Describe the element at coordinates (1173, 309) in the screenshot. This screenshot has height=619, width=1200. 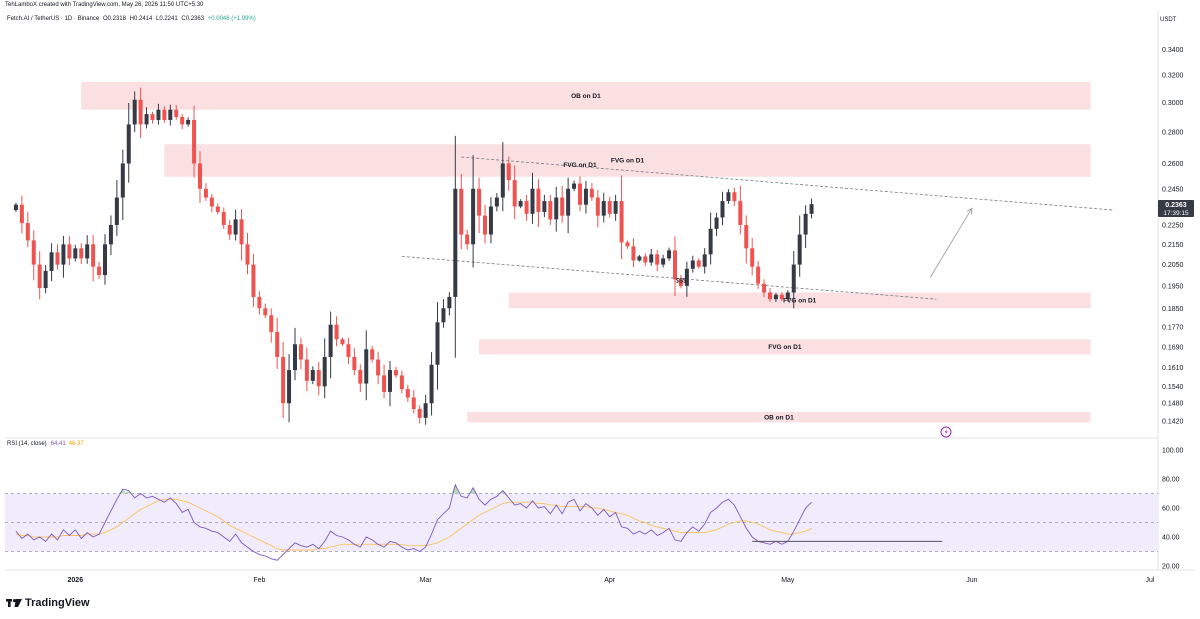
I see `price-tick-6: 0.1850` at that location.